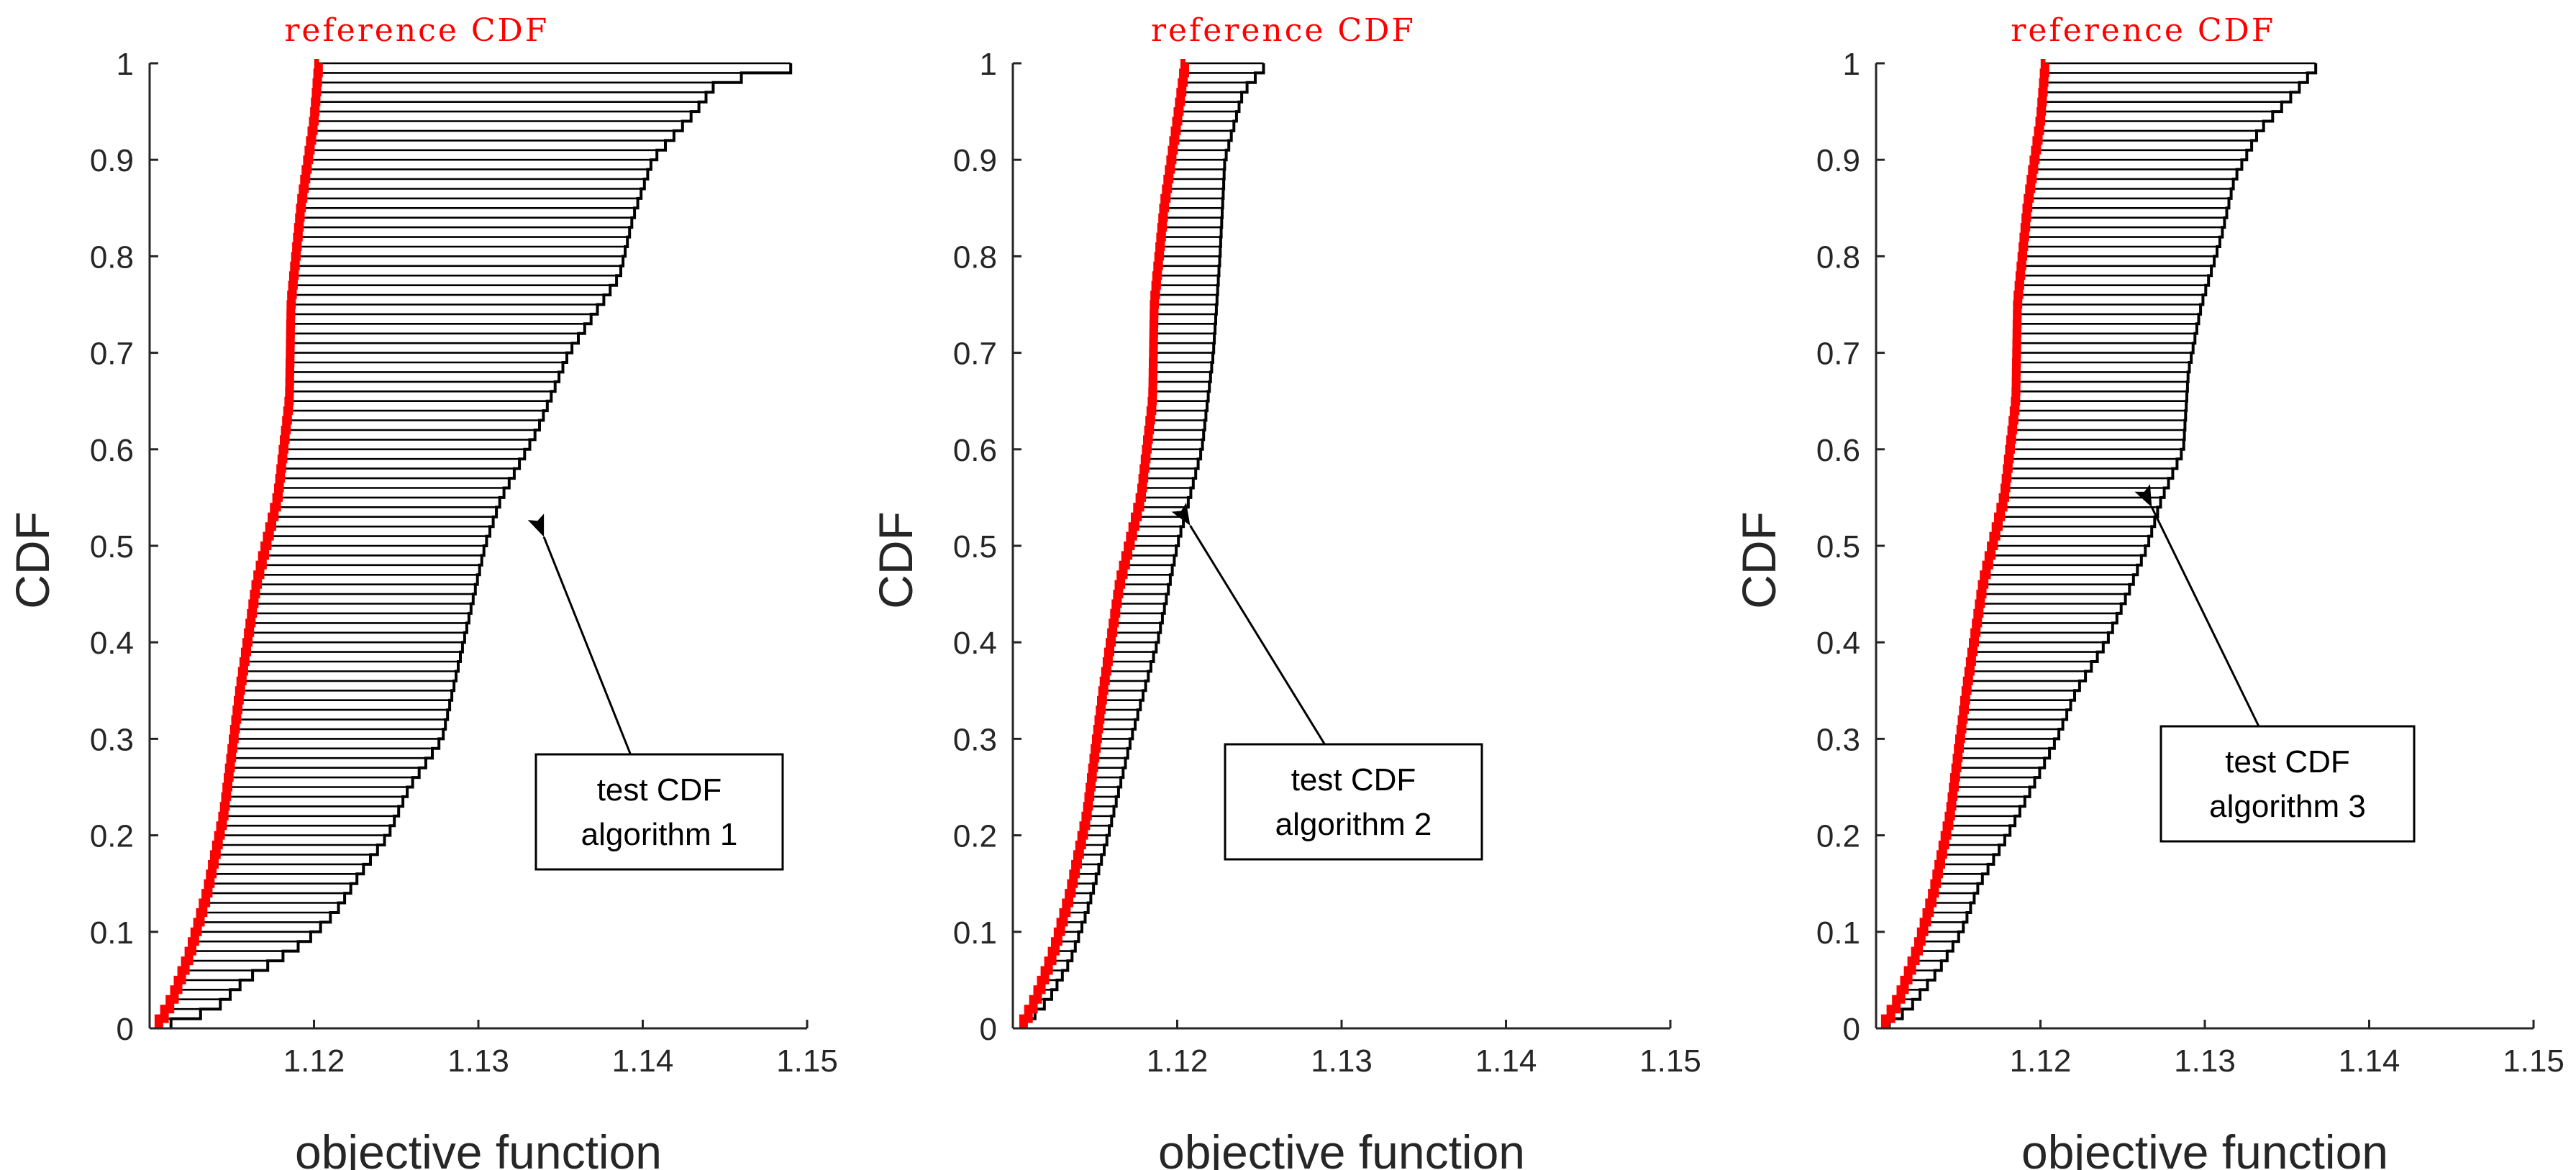  Describe the element at coordinates (1353, 824) in the screenshot. I see `annotation-line-2: algorithm 2` at that location.